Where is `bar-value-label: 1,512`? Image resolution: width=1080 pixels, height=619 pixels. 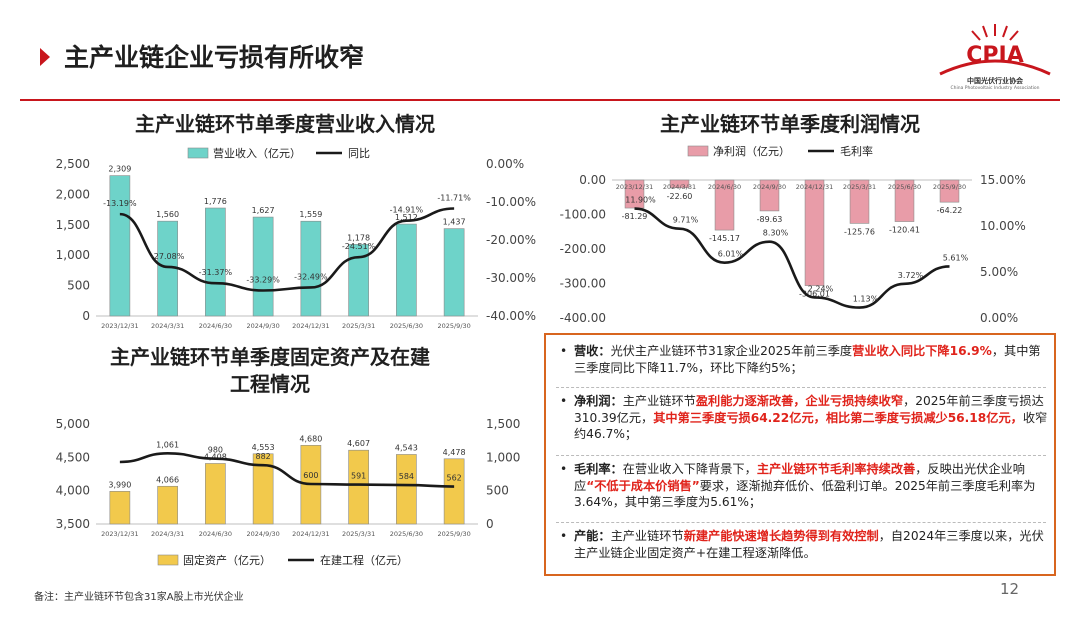 bar-value-label: 1,512 is located at coordinates (406, 217).